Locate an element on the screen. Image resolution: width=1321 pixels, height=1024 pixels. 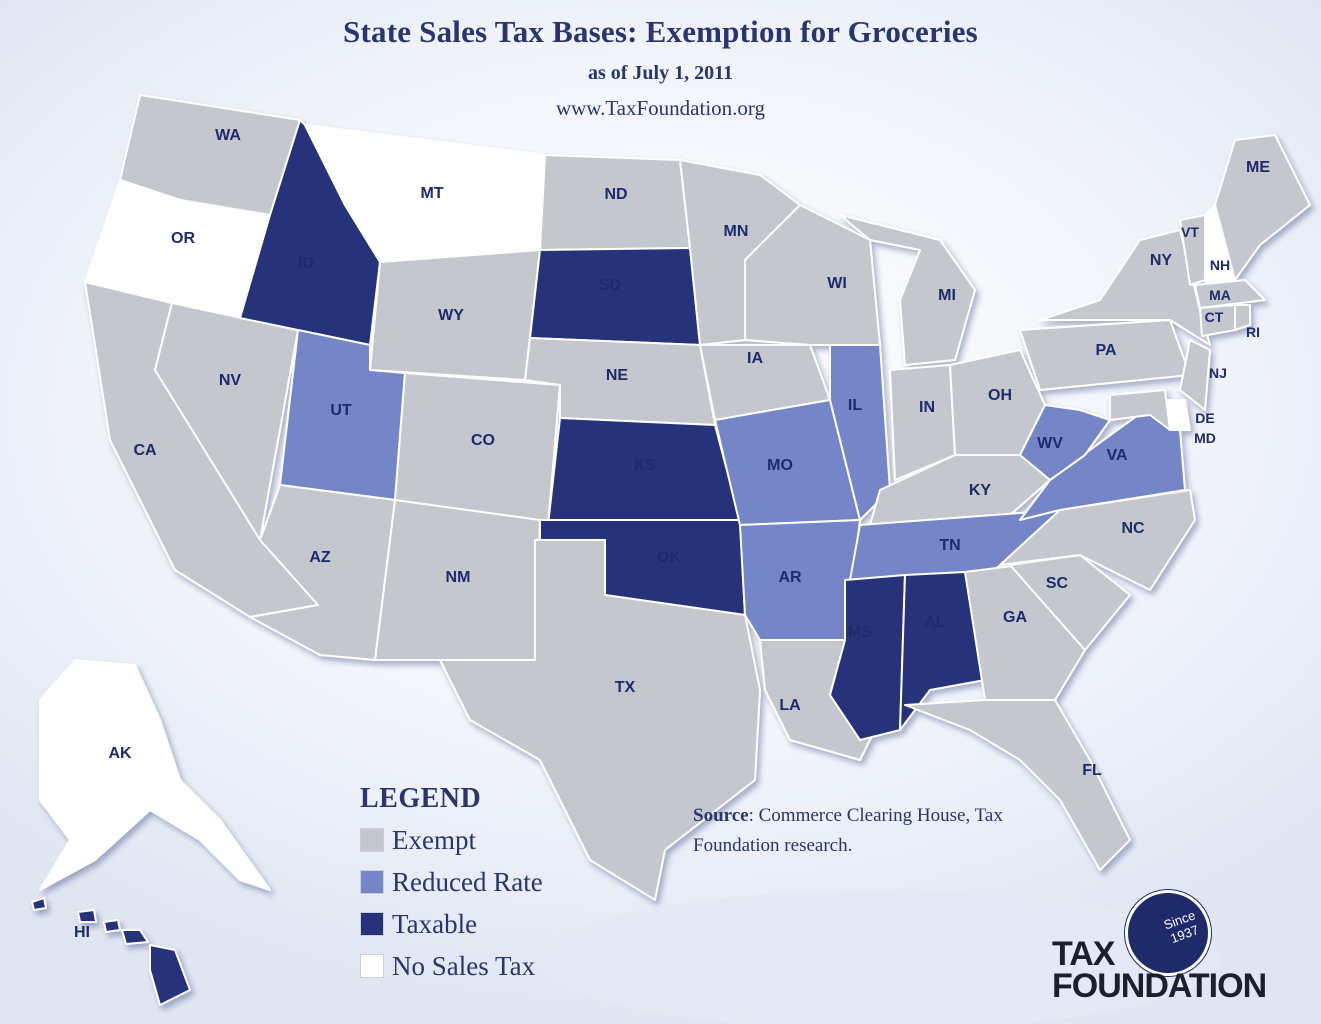
state-label-VT: VT is located at coordinates (1190, 232).